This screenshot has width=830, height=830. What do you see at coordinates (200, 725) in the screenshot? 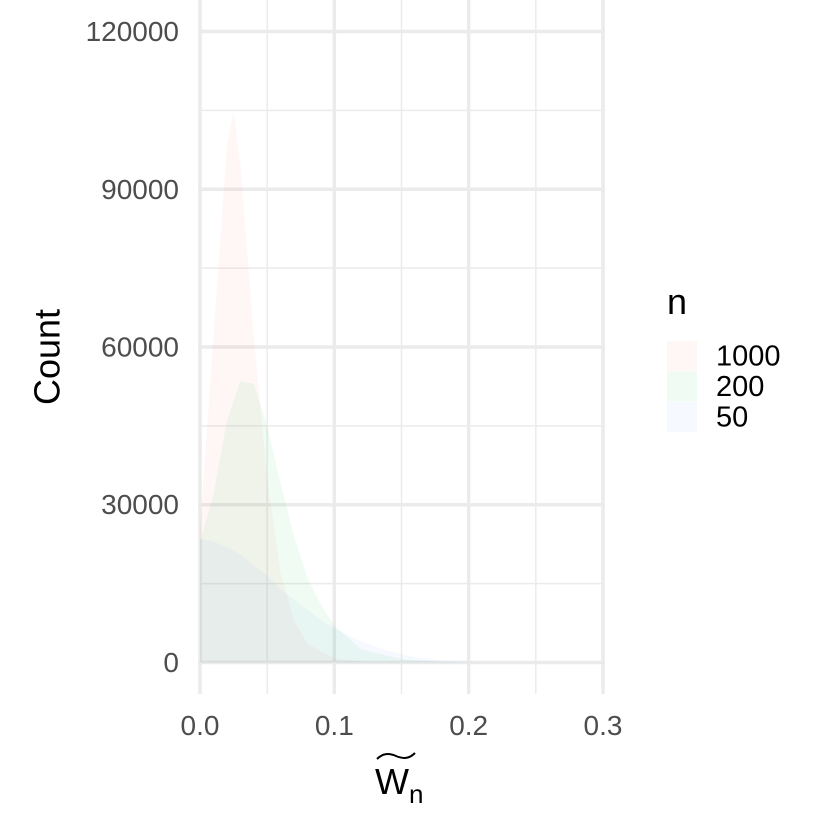
I see `x-tick-label: 0.0` at bounding box center [200, 725].